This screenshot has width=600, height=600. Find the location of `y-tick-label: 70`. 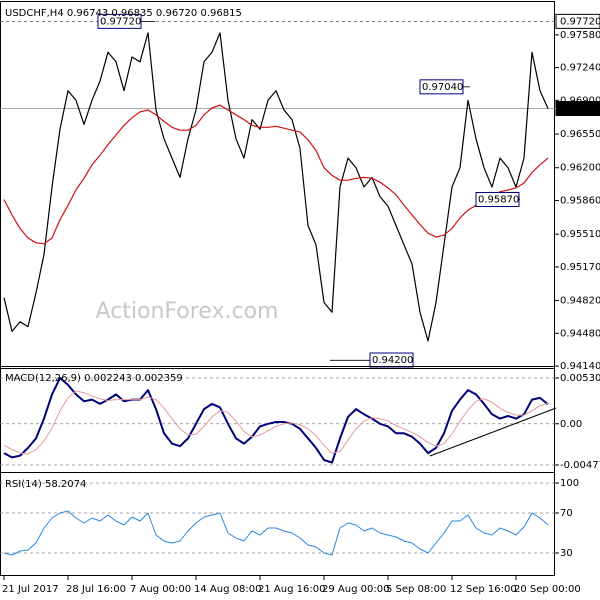

y-tick-label: 70 is located at coordinates (566, 513).